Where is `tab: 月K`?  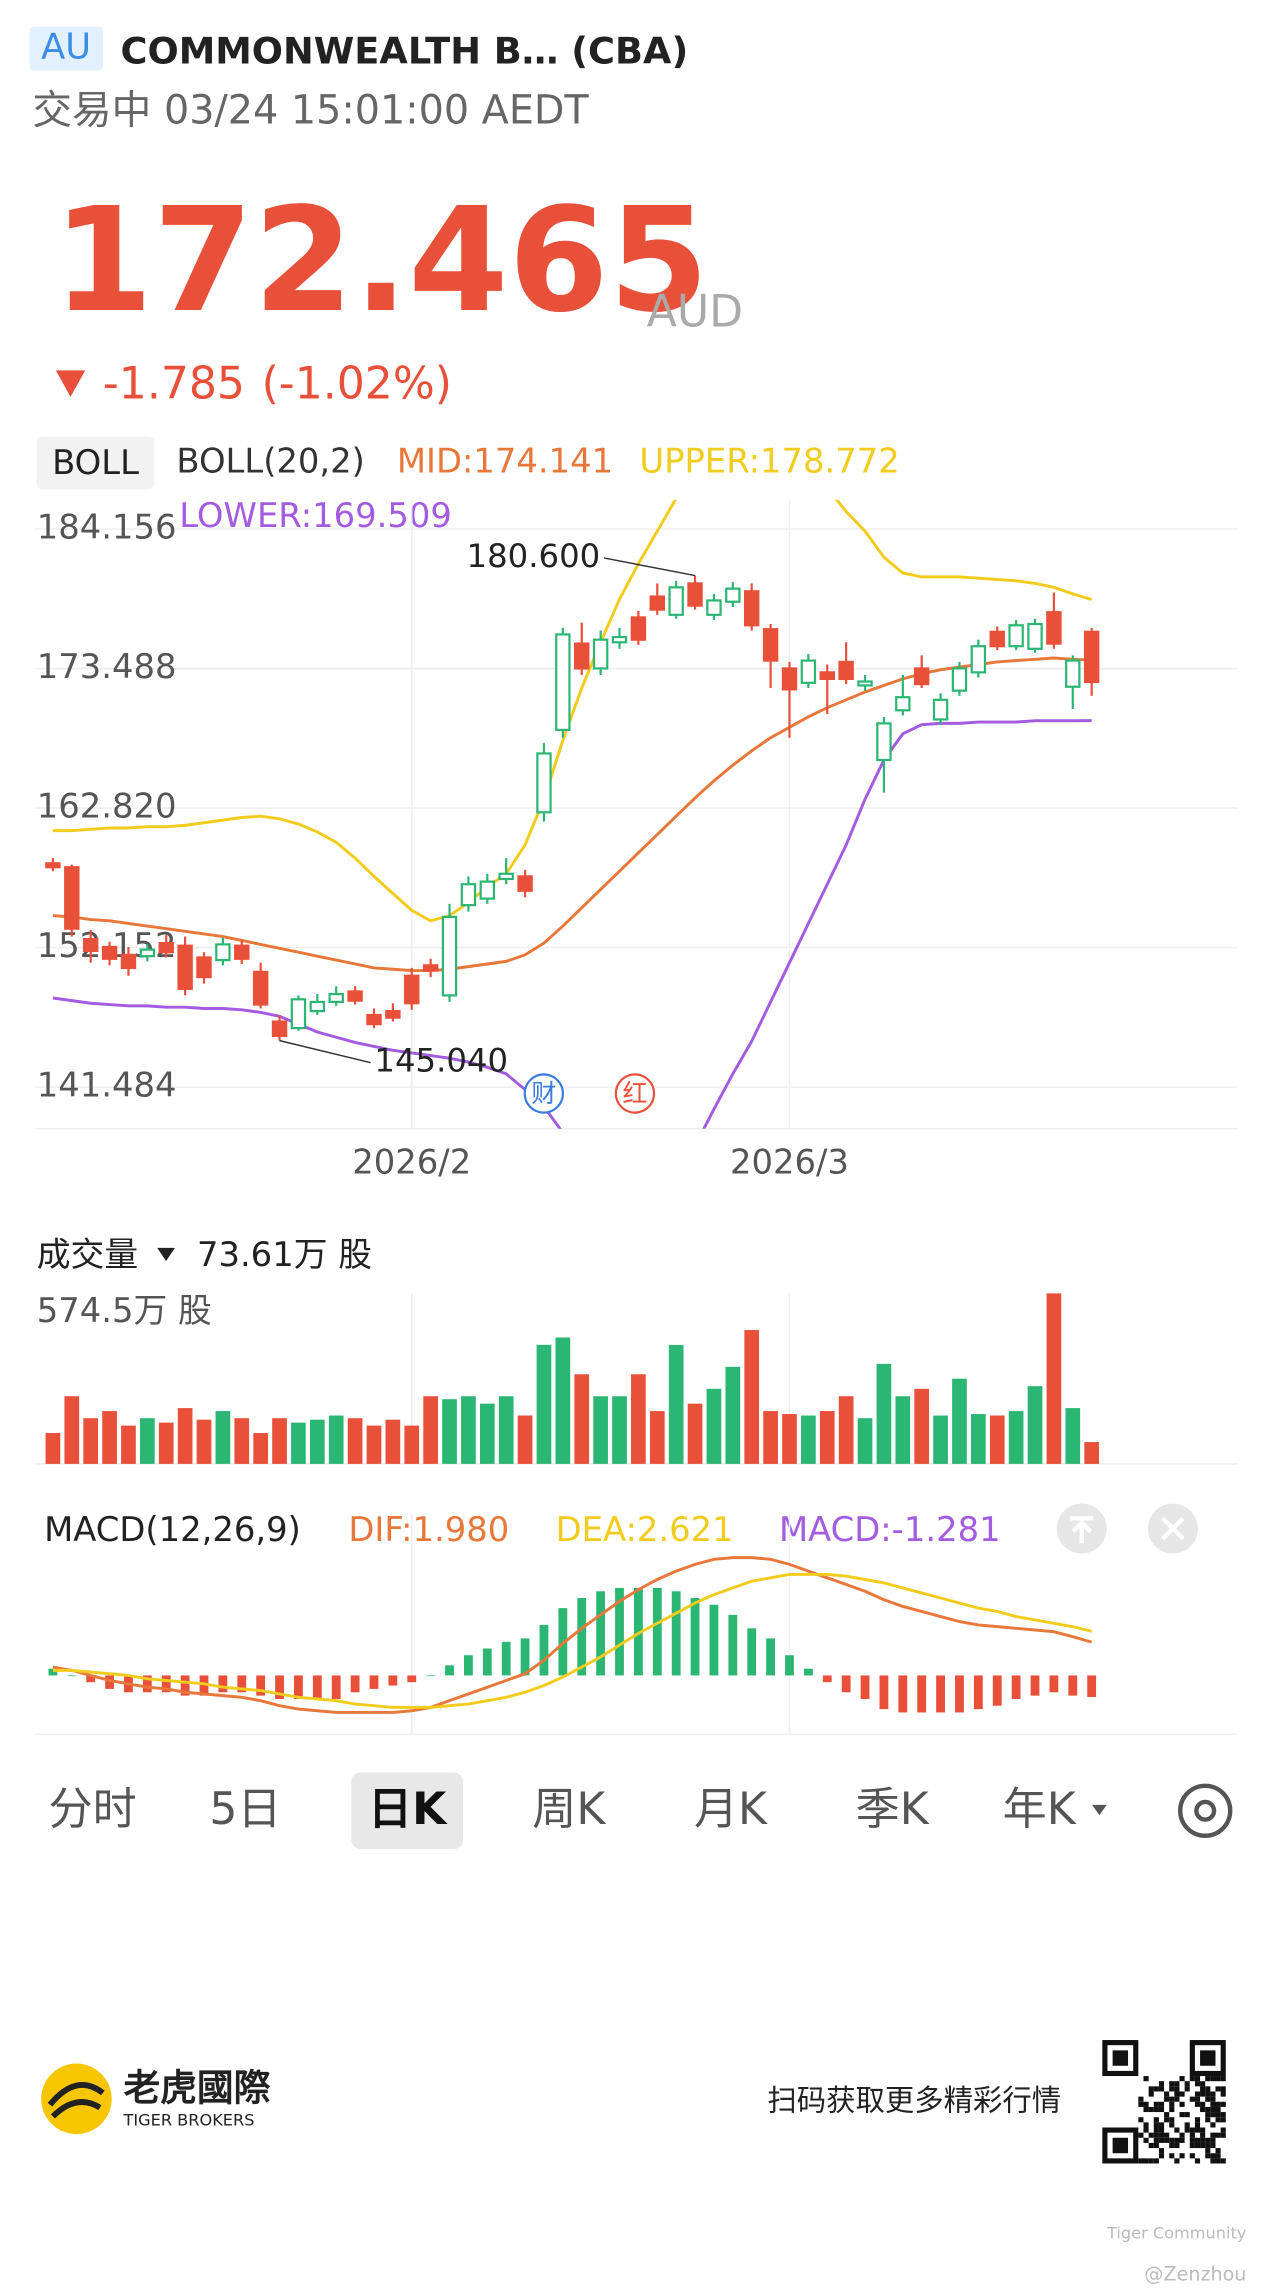
tab: 月K is located at coordinates (731, 1809).